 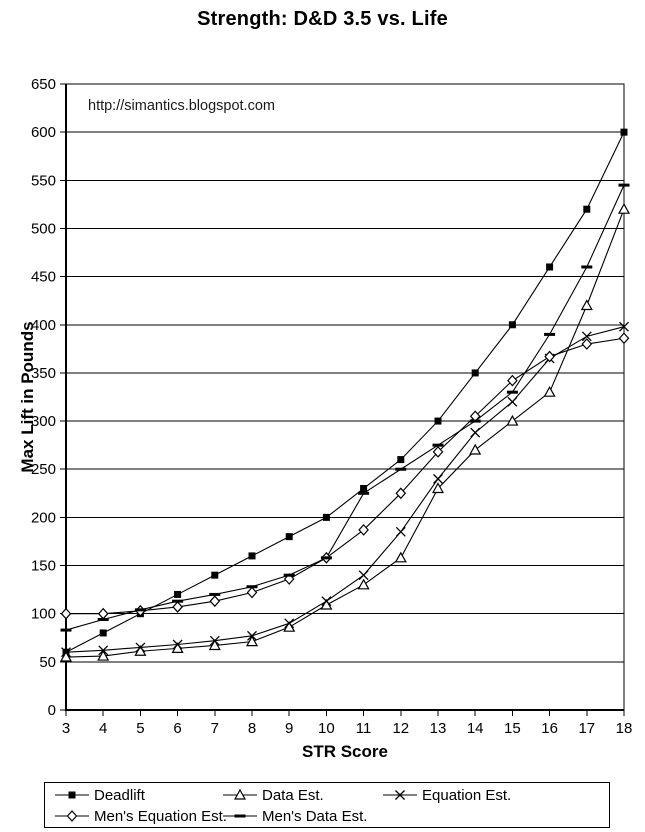 What do you see at coordinates (400, 728) in the screenshot?
I see `svg-text: 12` at bounding box center [400, 728].